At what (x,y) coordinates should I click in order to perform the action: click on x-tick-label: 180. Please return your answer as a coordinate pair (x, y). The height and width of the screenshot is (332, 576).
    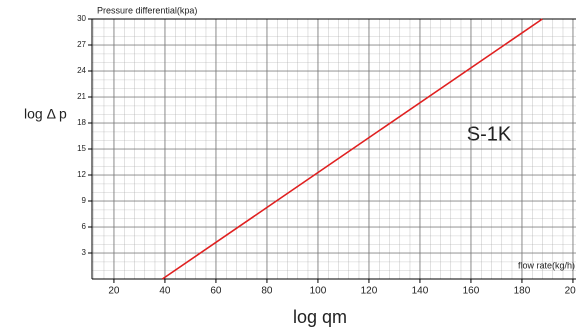
    Looking at the image, I should click on (522, 291).